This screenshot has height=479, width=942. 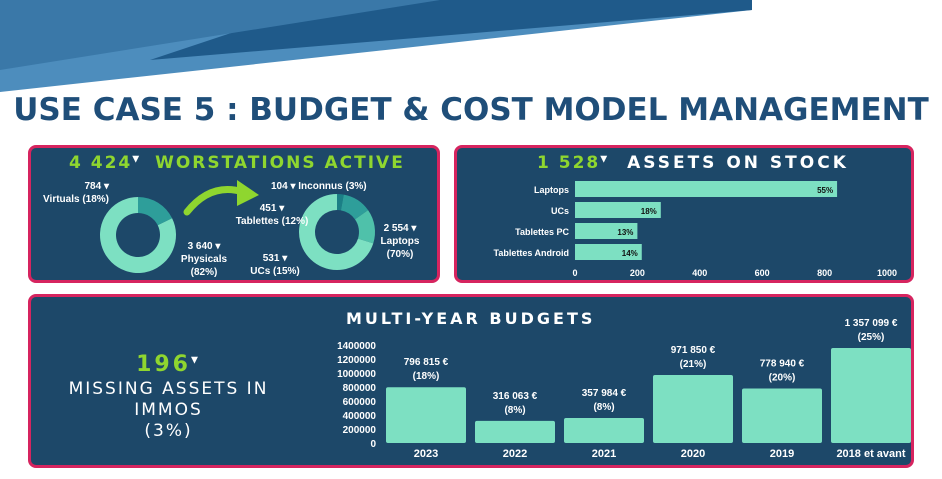 I want to click on budget-y-tick: 600000, so click(x=360, y=402).